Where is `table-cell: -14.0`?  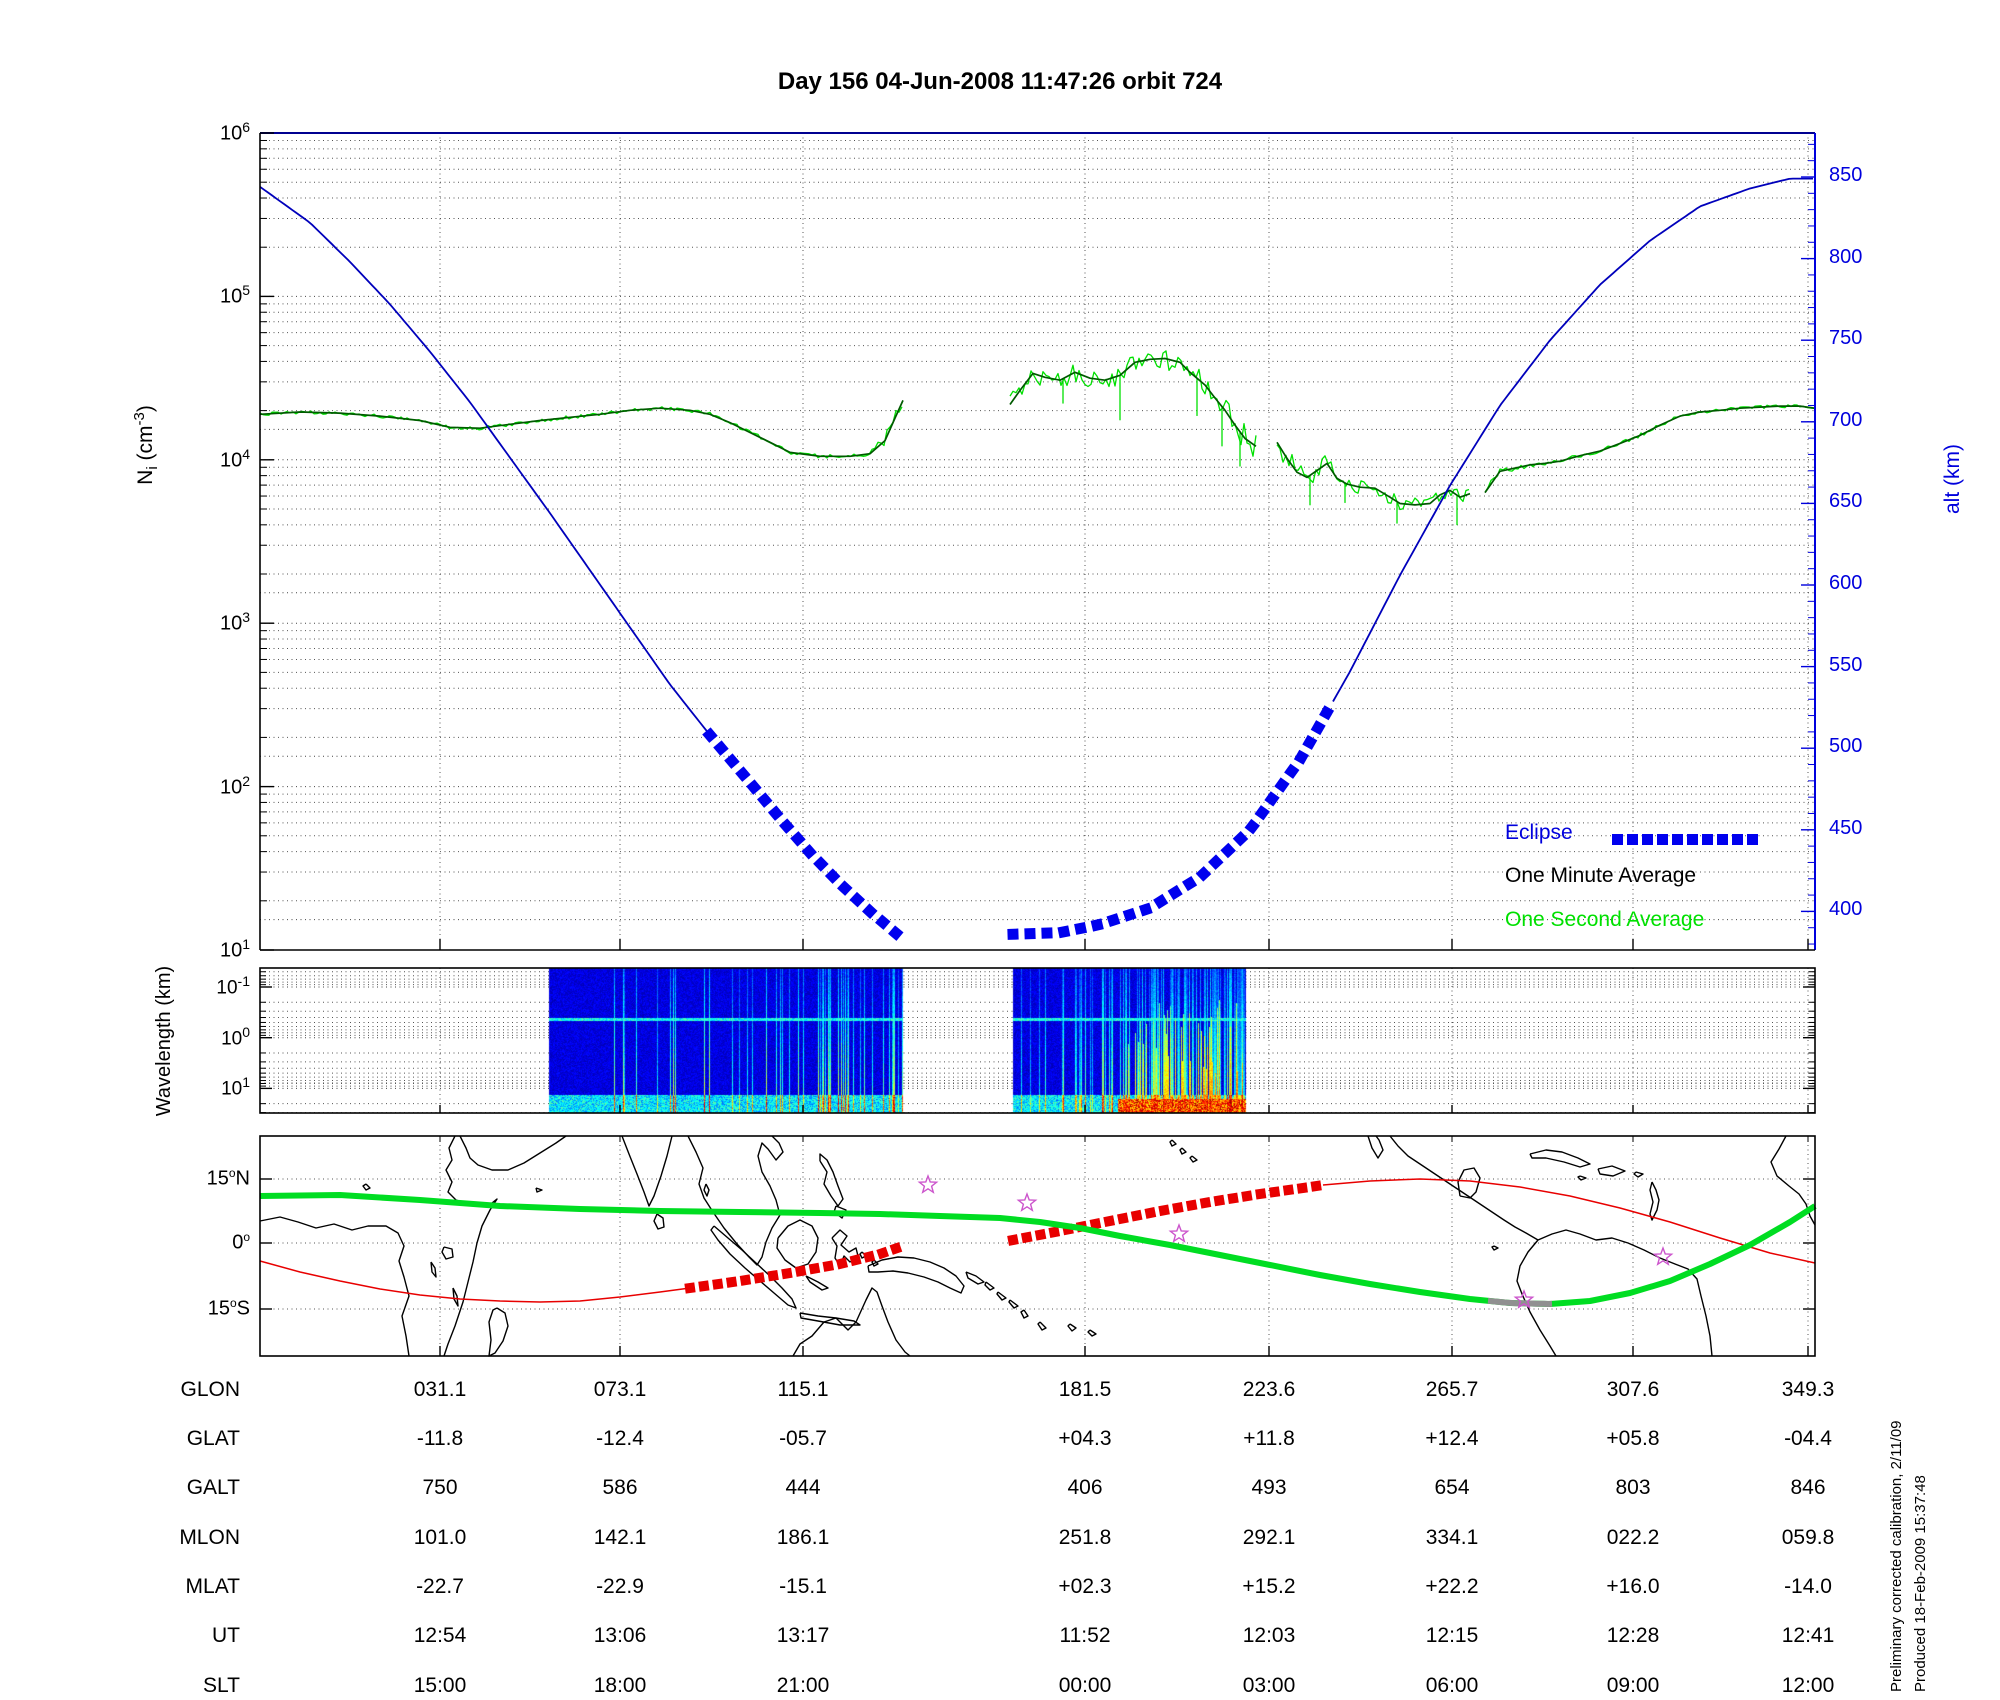
table-cell: -14.0 is located at coordinates (1808, 1586).